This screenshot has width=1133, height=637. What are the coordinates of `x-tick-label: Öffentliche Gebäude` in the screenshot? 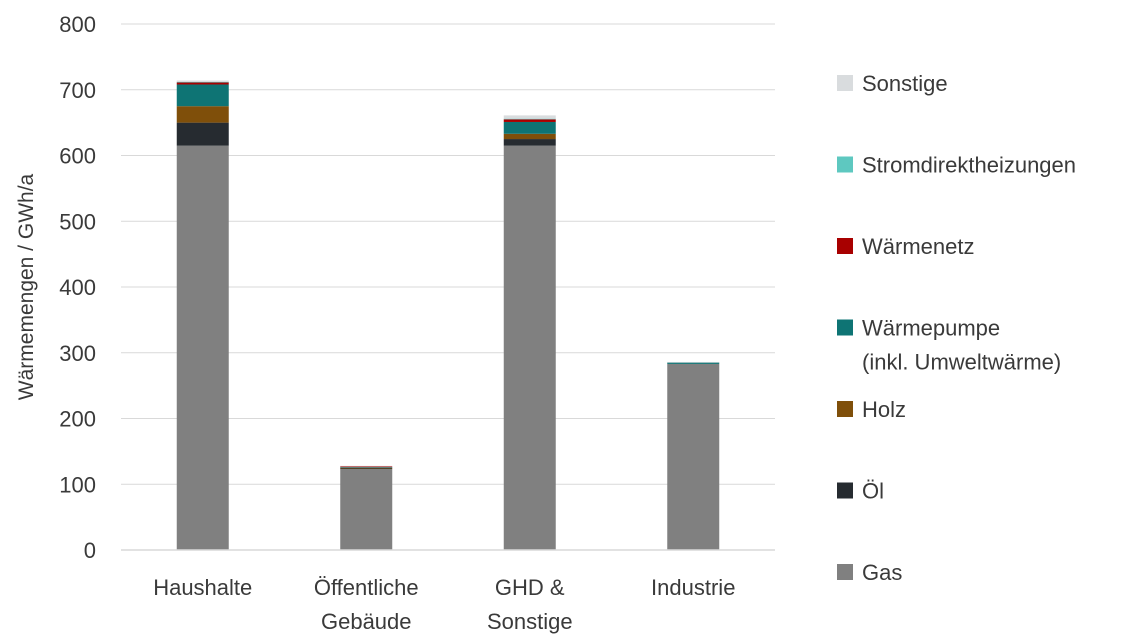 It's located at (366, 604).